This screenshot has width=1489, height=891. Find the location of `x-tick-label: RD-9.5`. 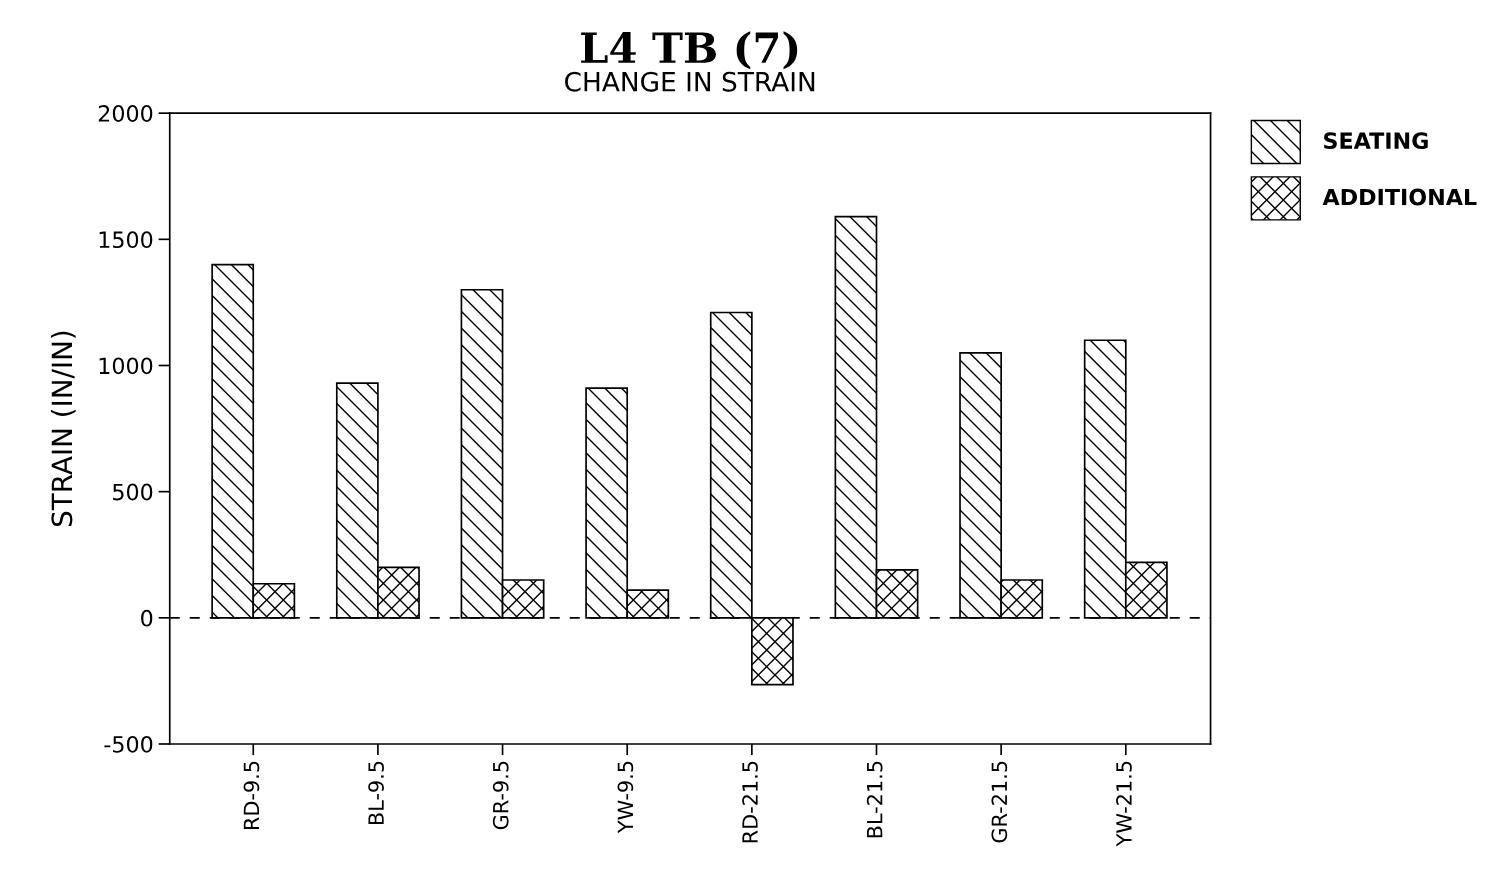

x-tick-label: RD-9.5 is located at coordinates (251, 795).